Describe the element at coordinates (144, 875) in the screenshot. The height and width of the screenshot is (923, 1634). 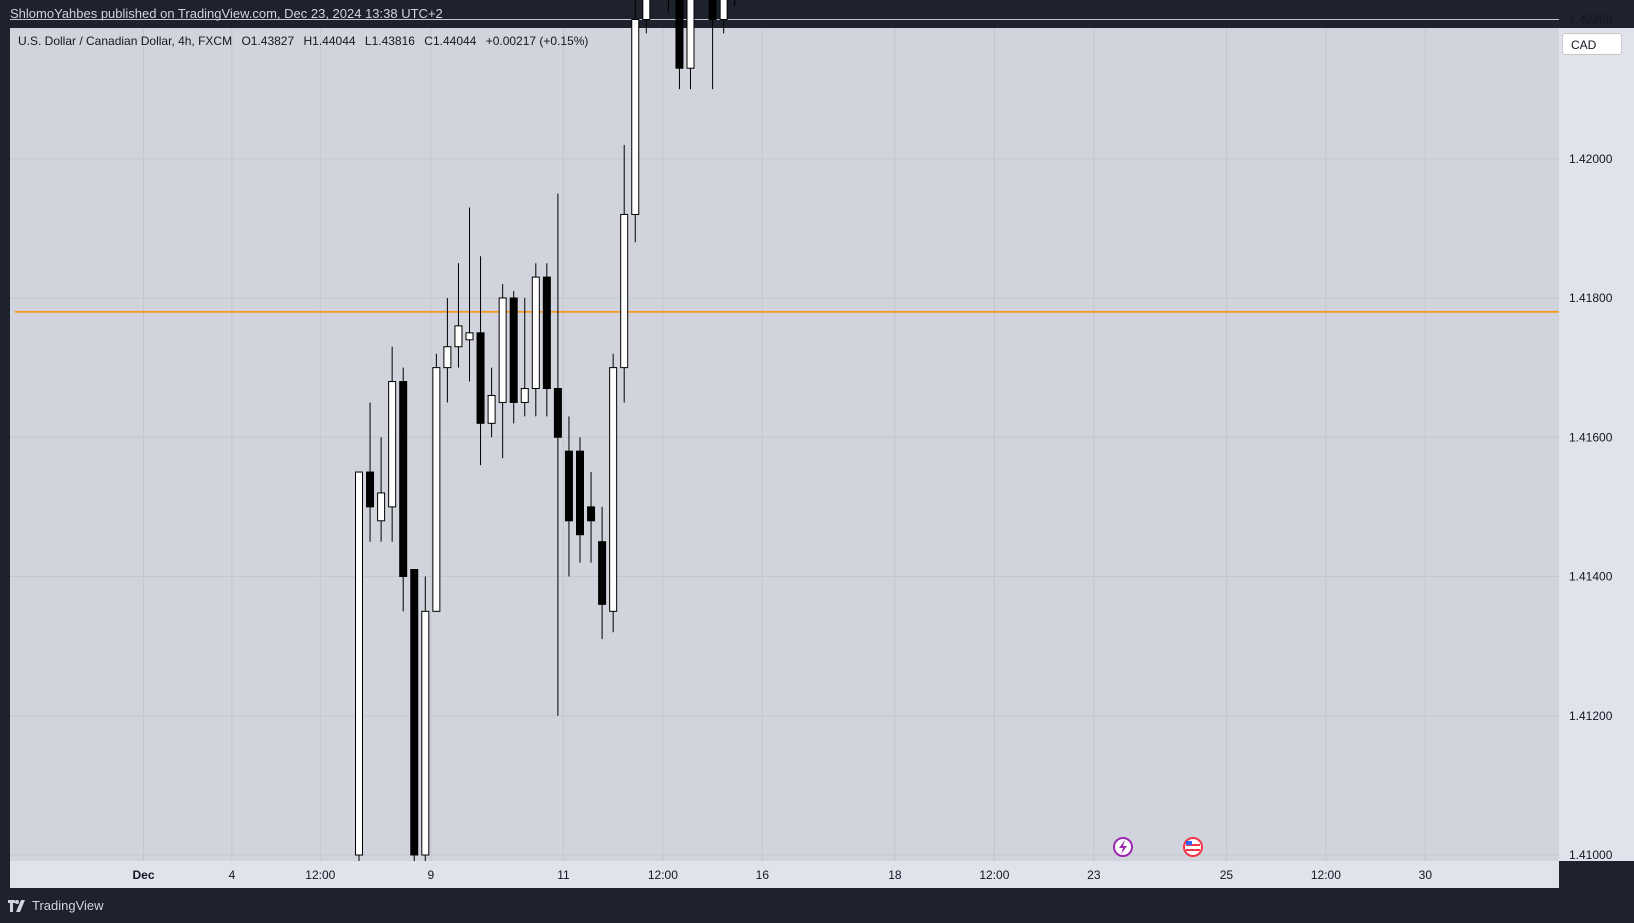
I see `time-tick-label: Dec` at that location.